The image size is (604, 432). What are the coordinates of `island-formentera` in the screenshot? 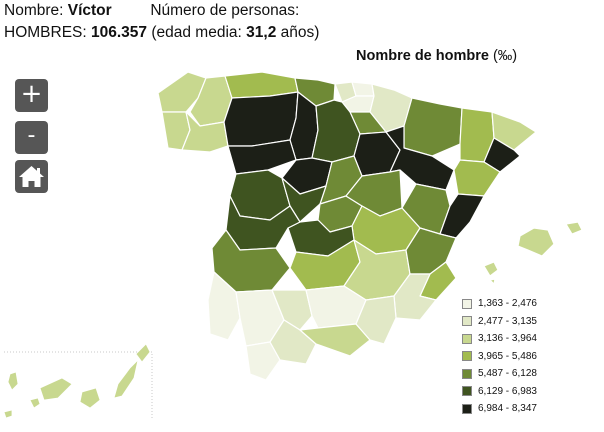 It's located at (492, 281).